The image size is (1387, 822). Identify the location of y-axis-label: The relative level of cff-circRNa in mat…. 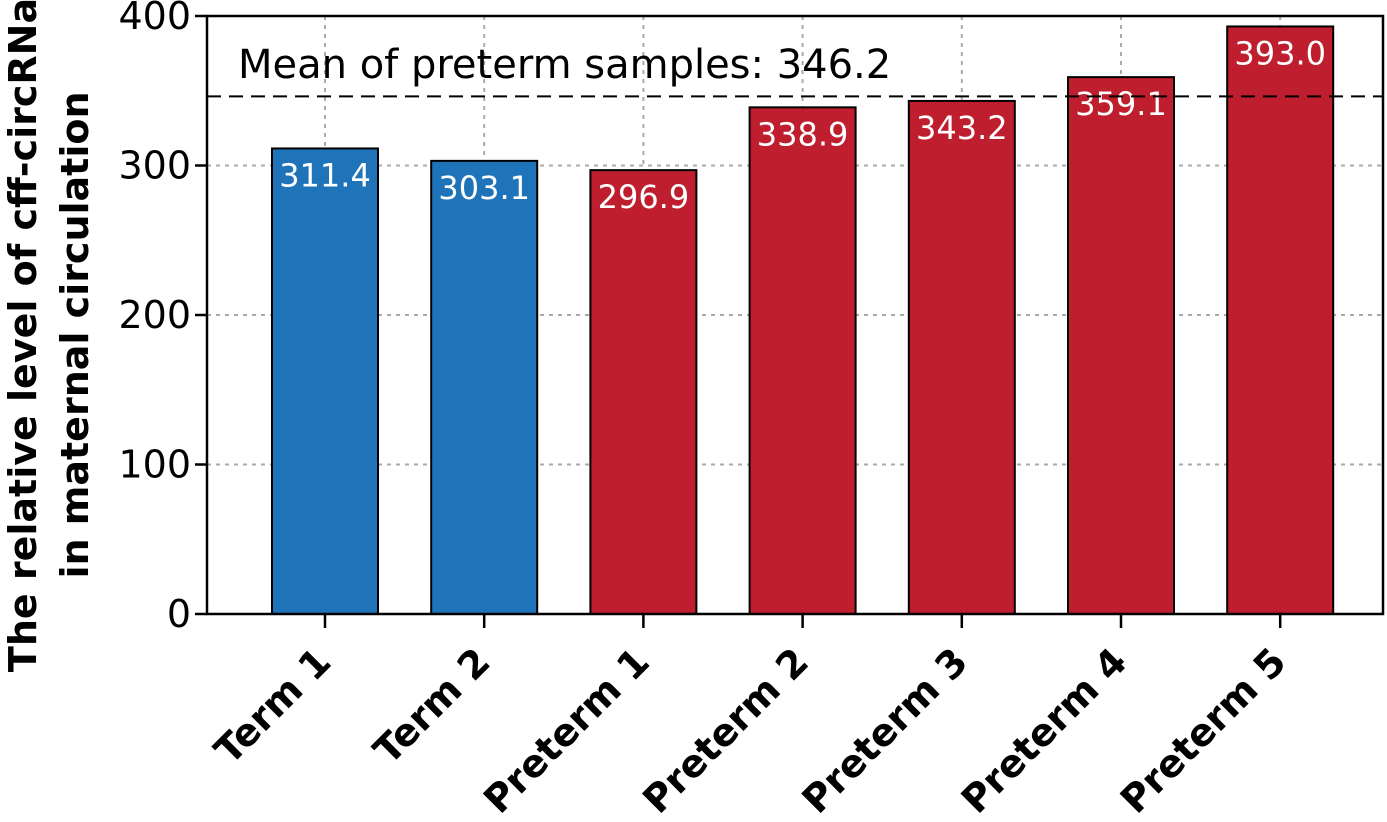
(49, 336).